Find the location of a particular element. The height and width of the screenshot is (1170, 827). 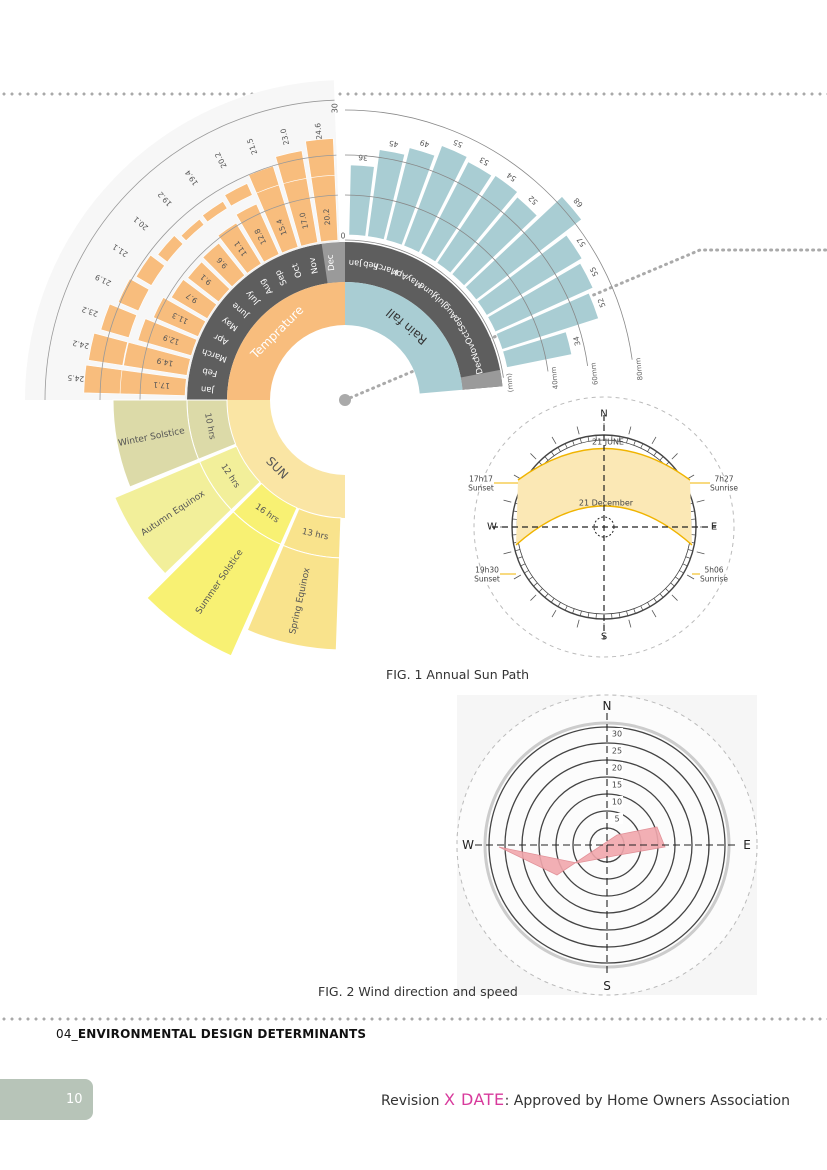

sun-path-left-top-event: Sunset is located at coordinates (481, 488).